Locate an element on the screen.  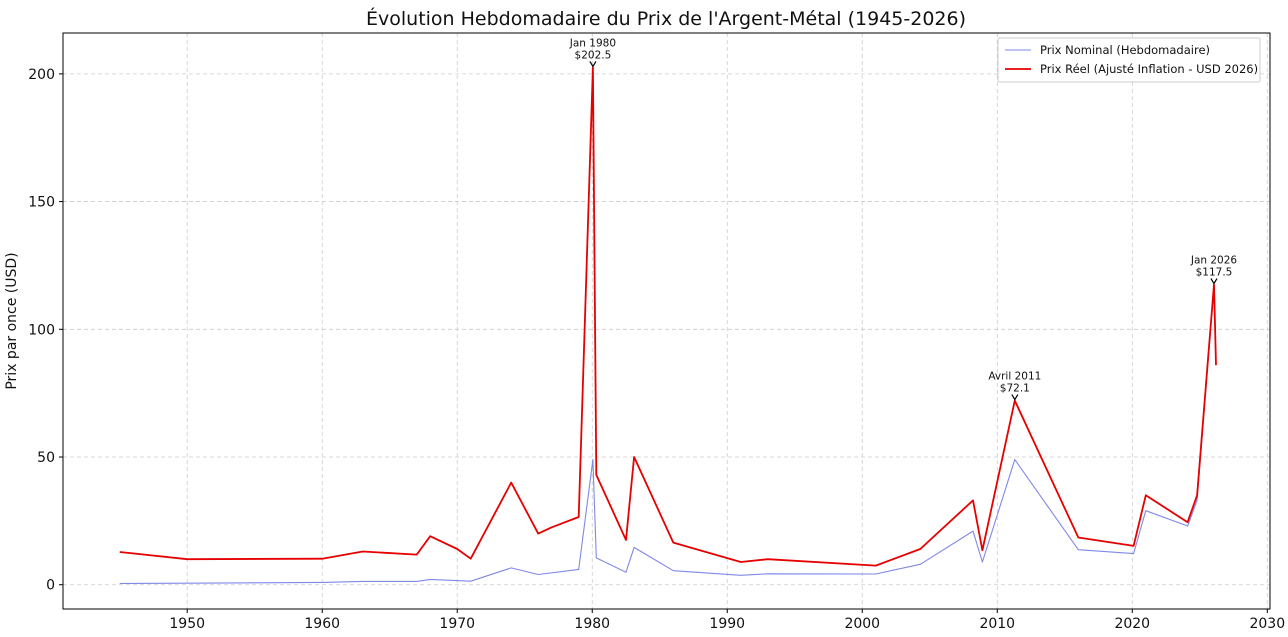
x-tick-label: 2010 is located at coordinates (997, 624).